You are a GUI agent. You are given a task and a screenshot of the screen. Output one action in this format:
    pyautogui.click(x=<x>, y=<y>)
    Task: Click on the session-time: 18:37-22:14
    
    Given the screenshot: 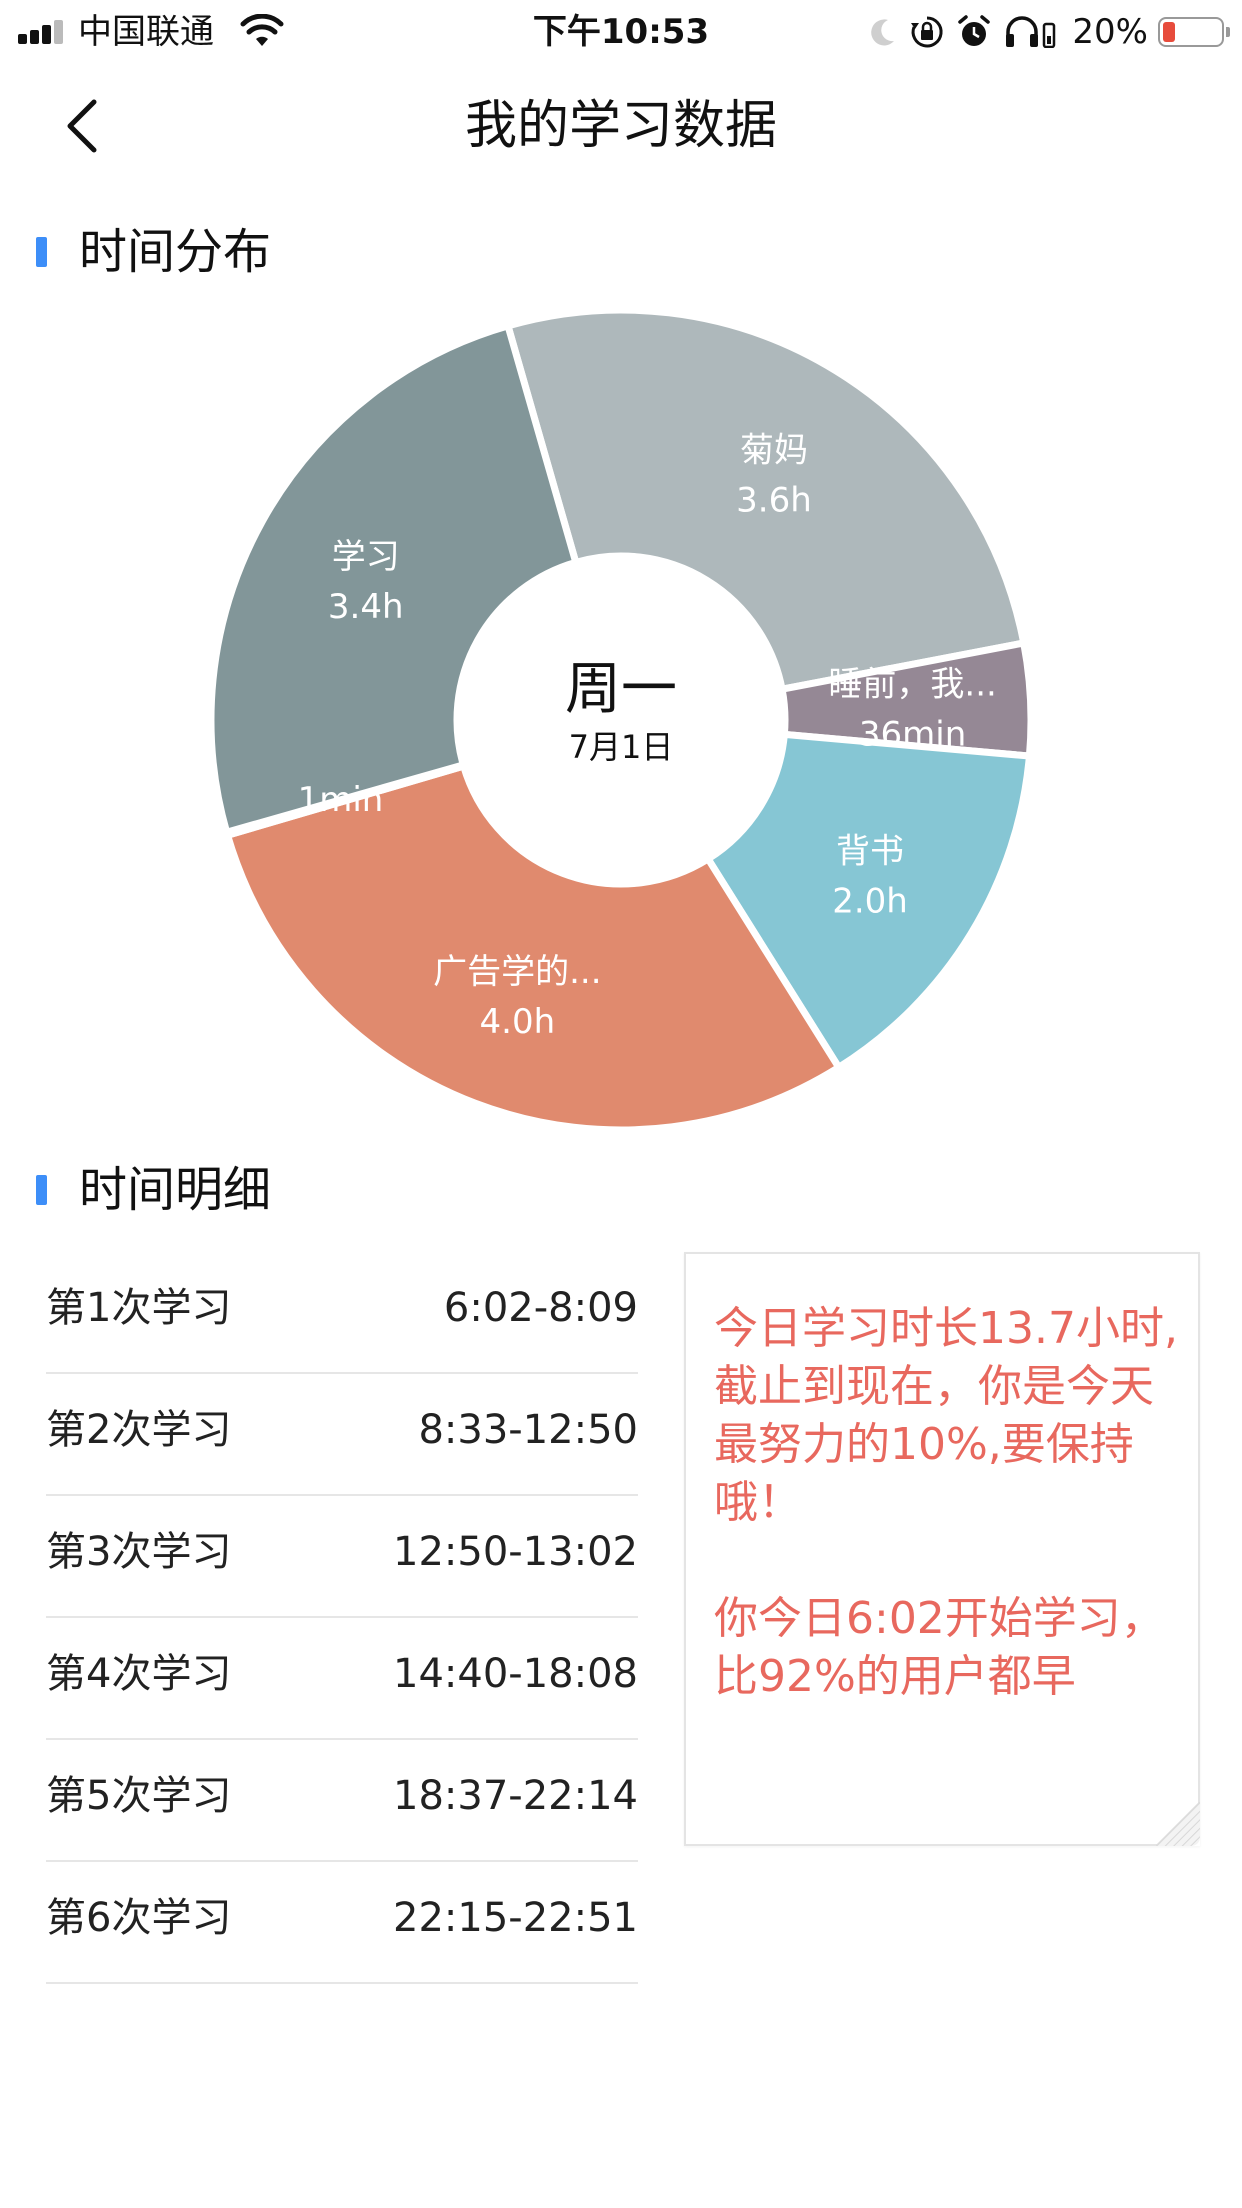 What is the action you would take?
    pyautogui.click(x=515, y=1796)
    